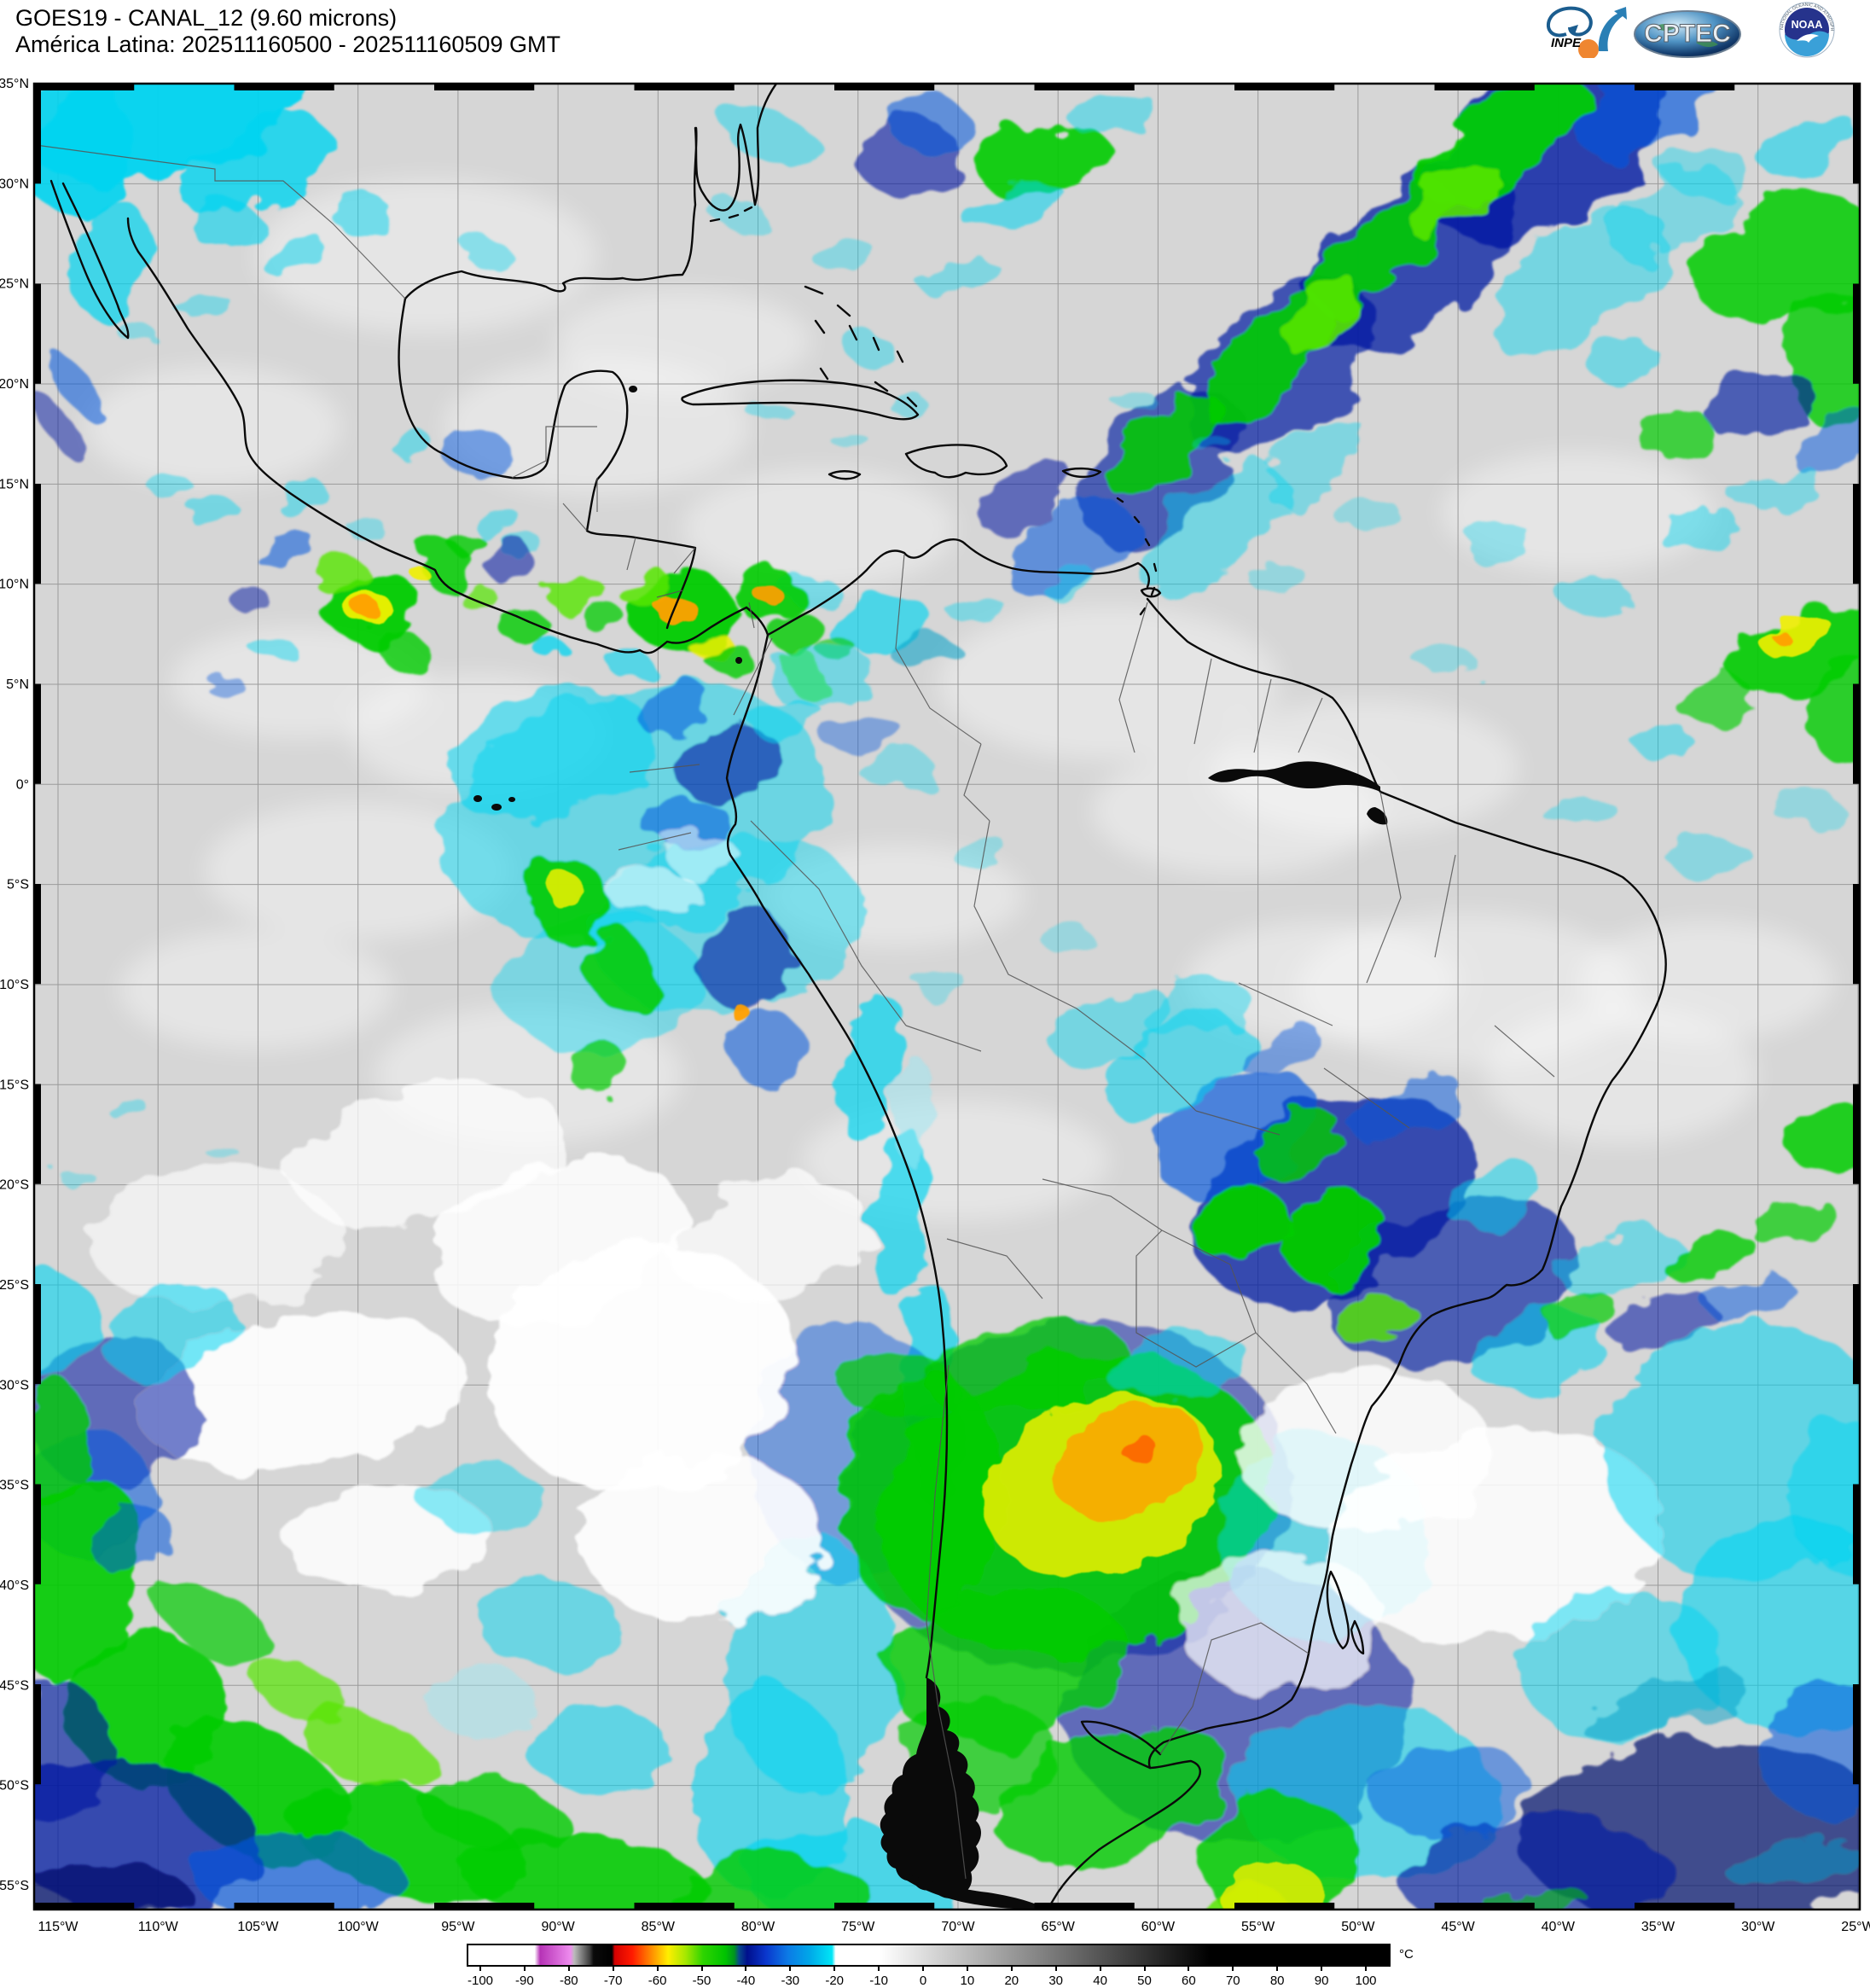  Describe the element at coordinates (14, 284) in the screenshot. I see `lat-label: 25°N` at that location.